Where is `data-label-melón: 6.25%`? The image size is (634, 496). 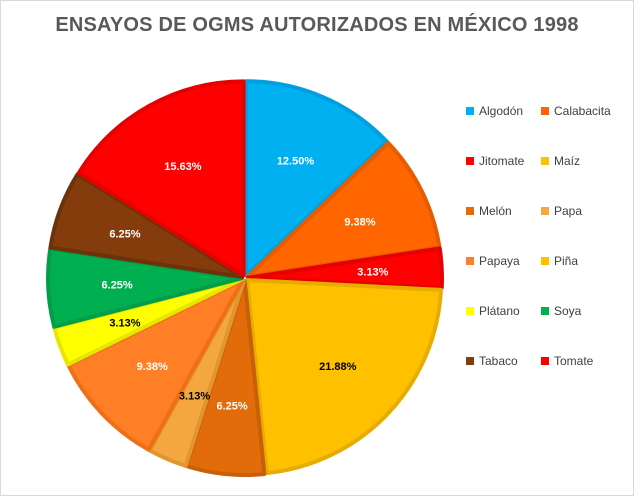 data-label-melón: 6.25% is located at coordinates (231, 406).